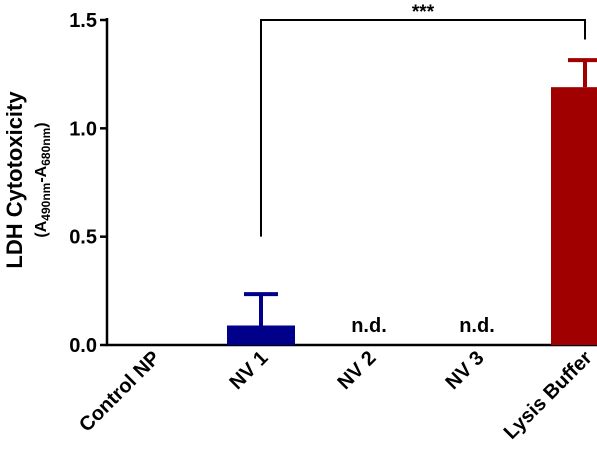 Image resolution: width=597 pixels, height=469 pixels. Describe the element at coordinates (465, 370) in the screenshot. I see `x-category-label: NV 3` at that location.